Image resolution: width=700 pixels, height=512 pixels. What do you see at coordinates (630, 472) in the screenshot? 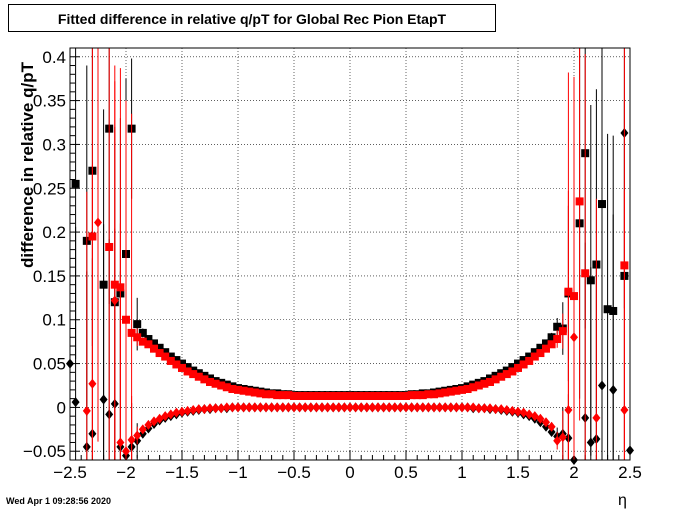
I see `x-tick-label: 2.5` at bounding box center [630, 472].